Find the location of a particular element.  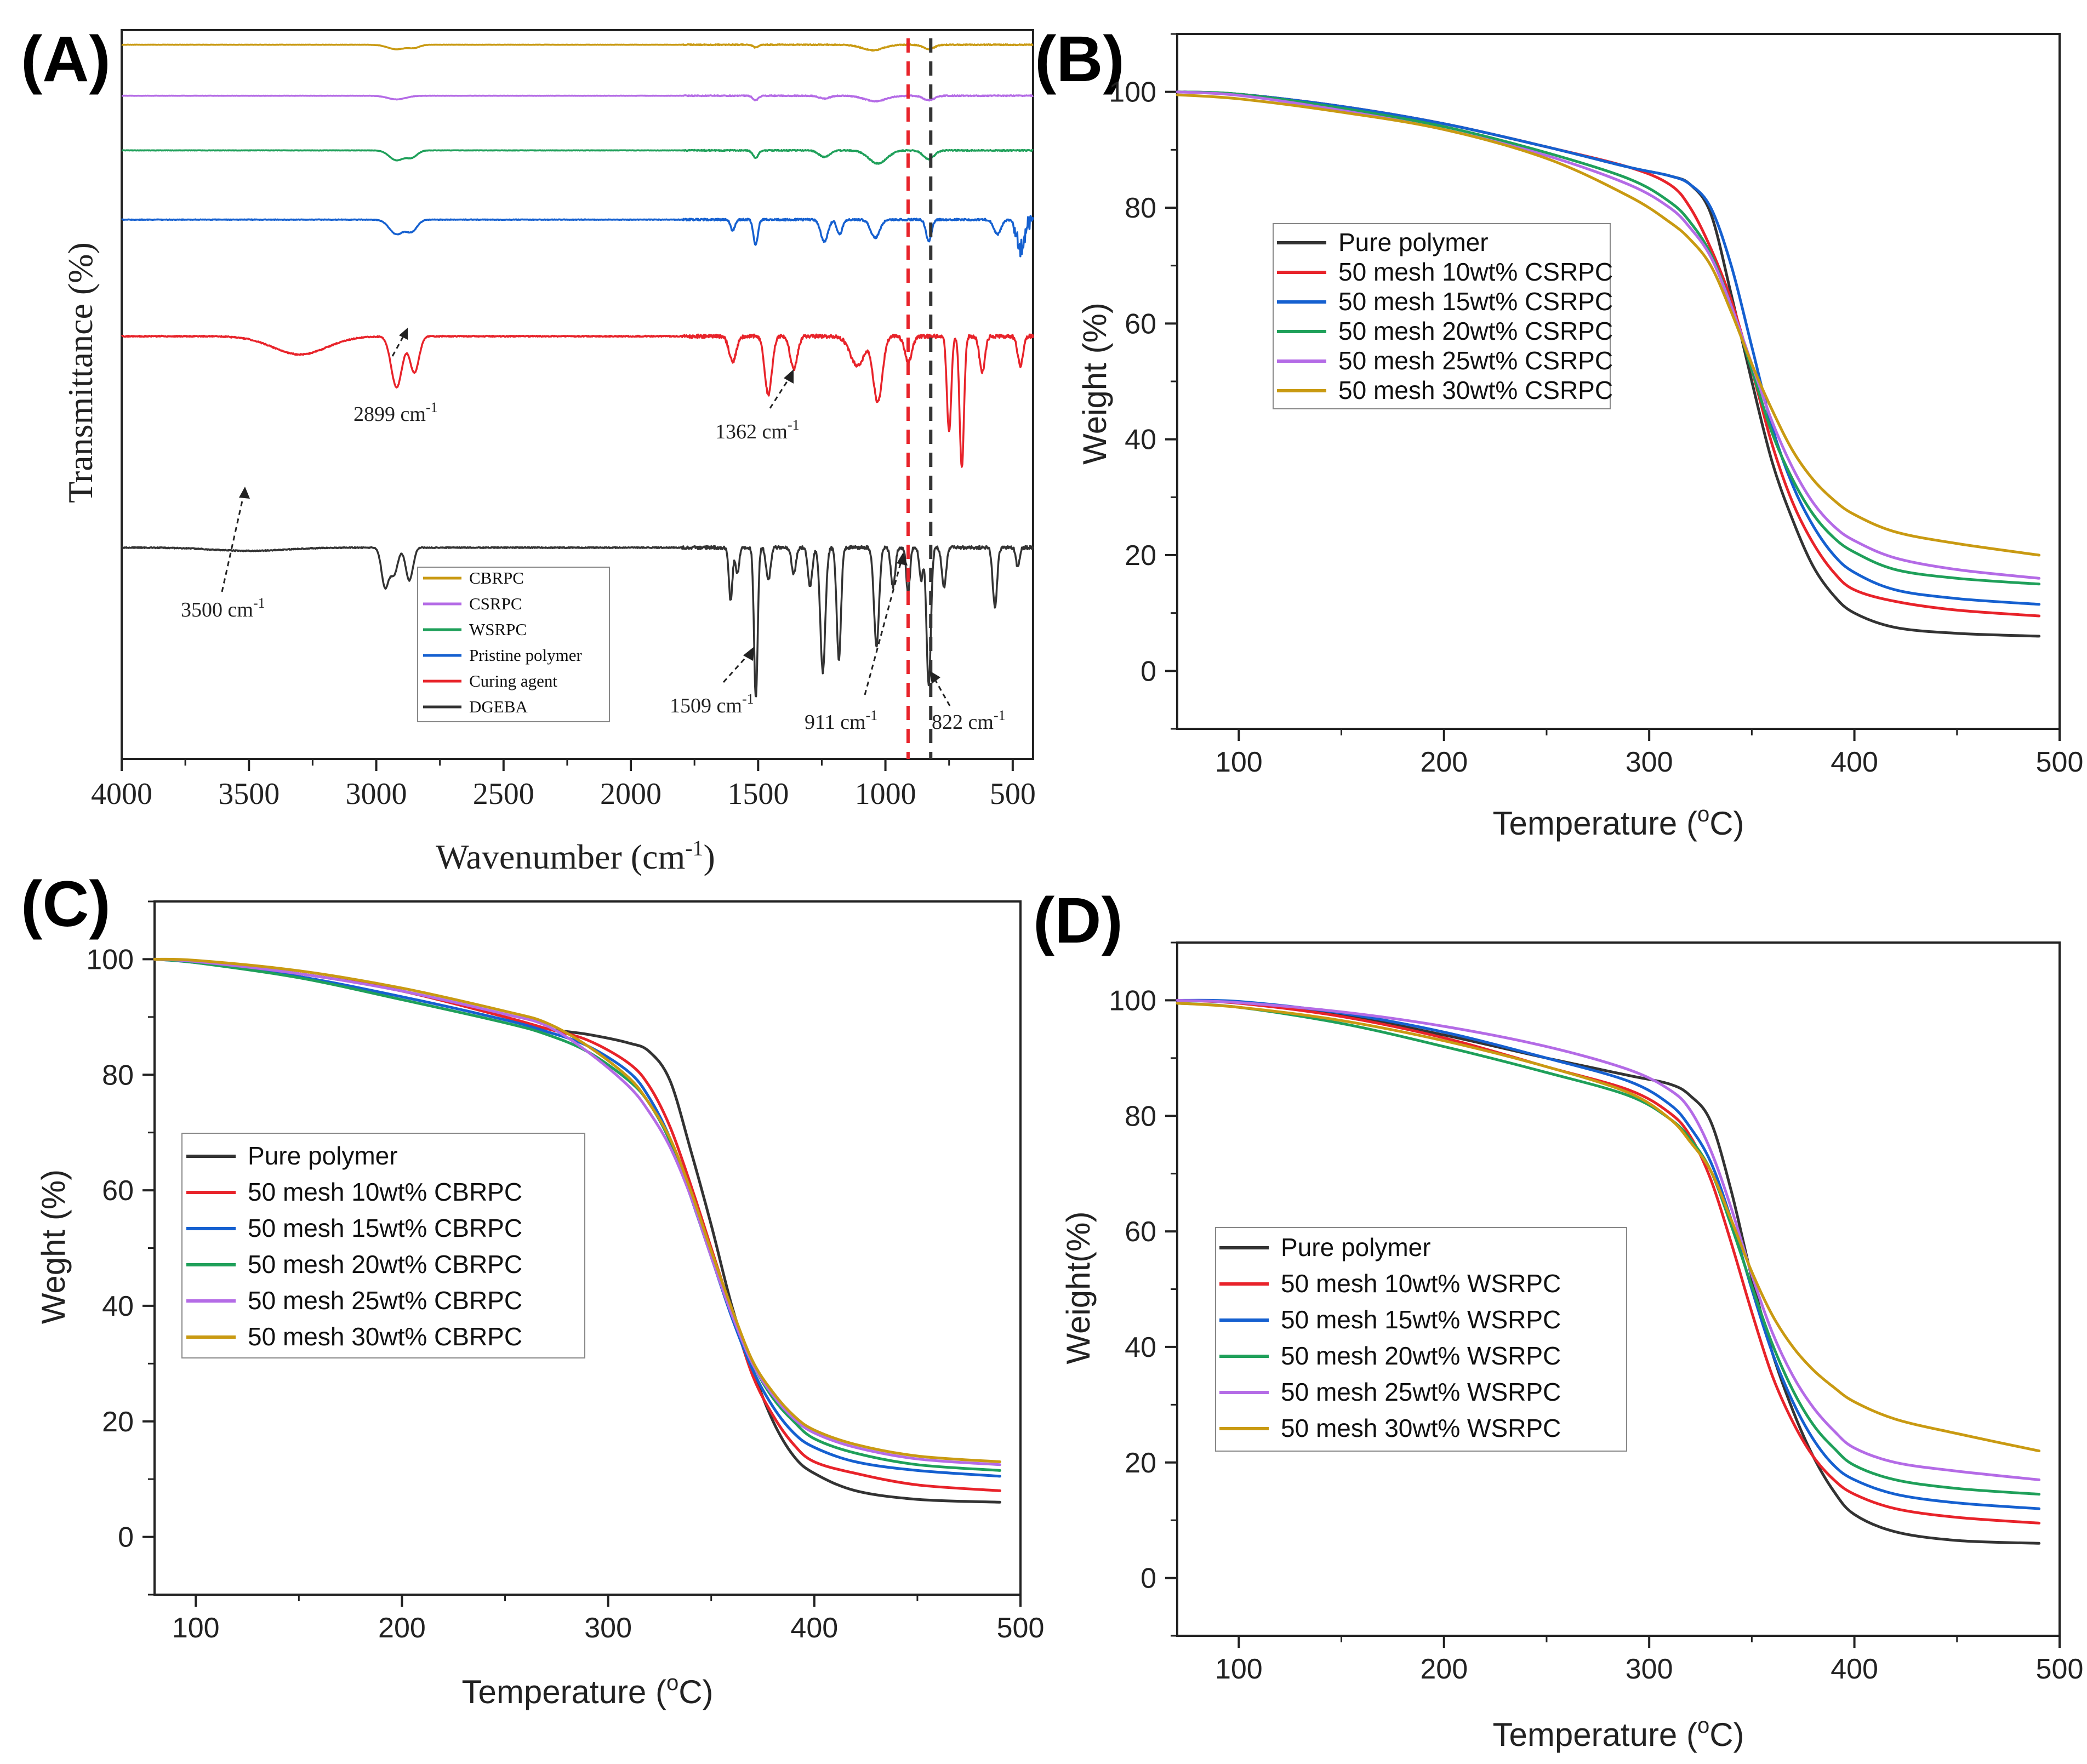

series-line-50-mesh-30wt-wsrpc is located at coordinates (1609, 1227).